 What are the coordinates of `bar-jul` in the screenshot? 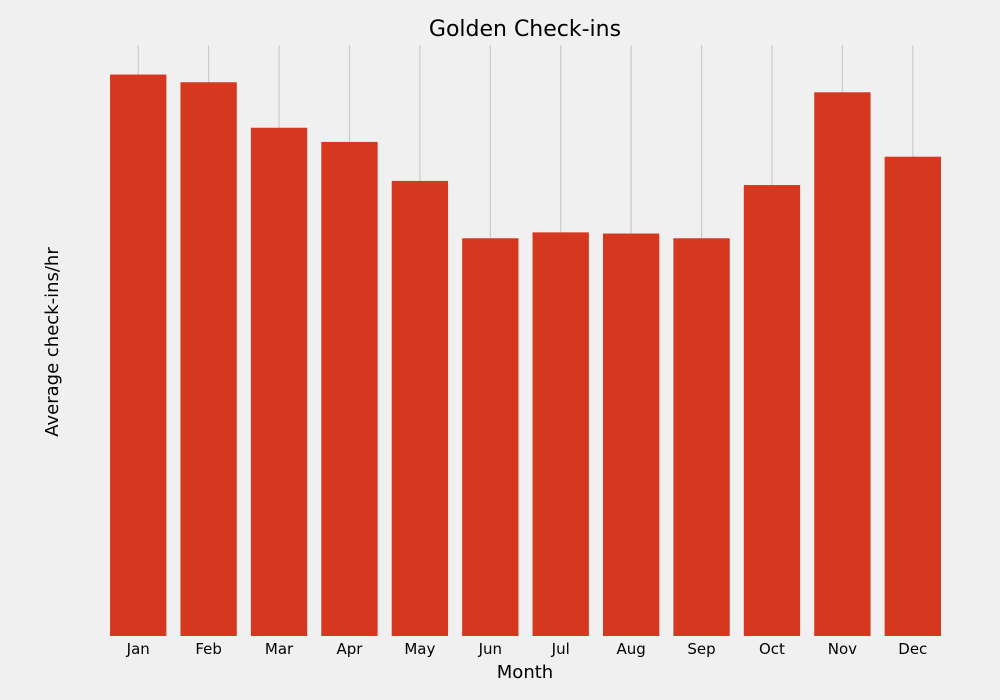 It's located at (560, 434).